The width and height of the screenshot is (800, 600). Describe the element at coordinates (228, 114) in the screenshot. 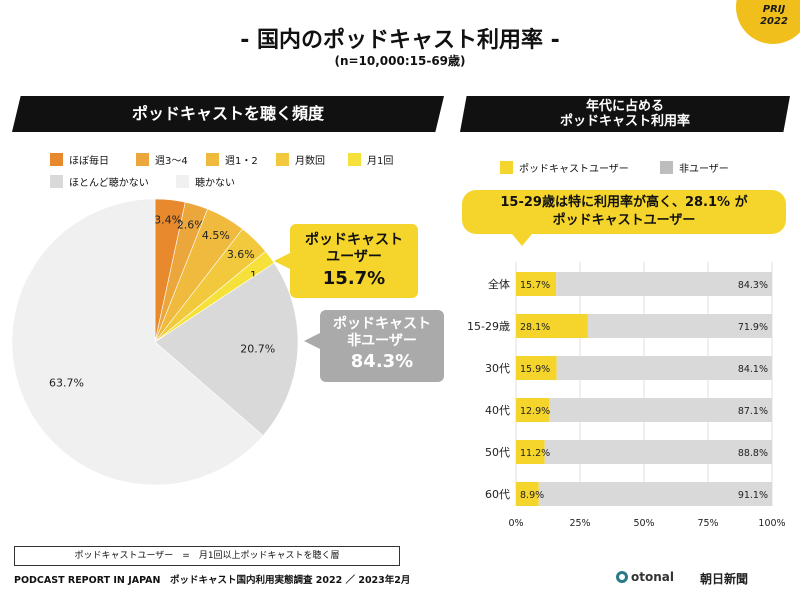

I see `left-section-header: ポッドキャストを聴く頻度` at that location.